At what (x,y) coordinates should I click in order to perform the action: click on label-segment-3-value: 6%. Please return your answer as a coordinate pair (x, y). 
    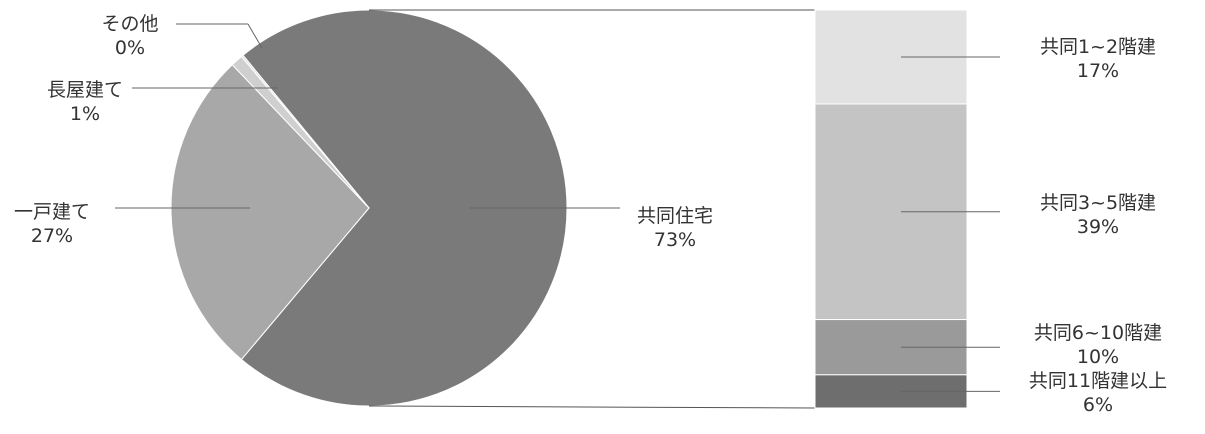
    Looking at the image, I should click on (1098, 405).